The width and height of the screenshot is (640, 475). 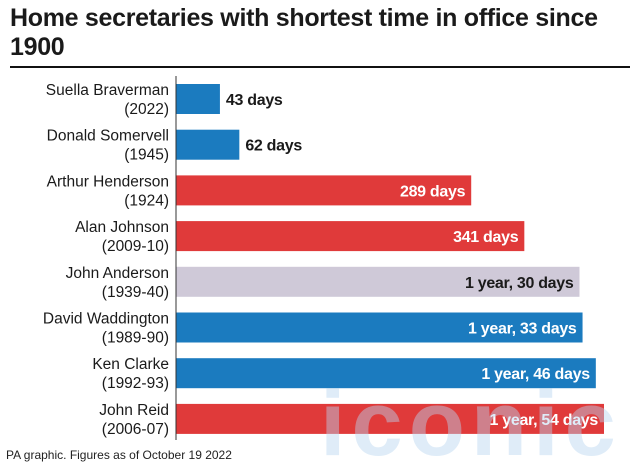 I want to click on bar-value-label: 1 year, 54 days, so click(x=544, y=420).